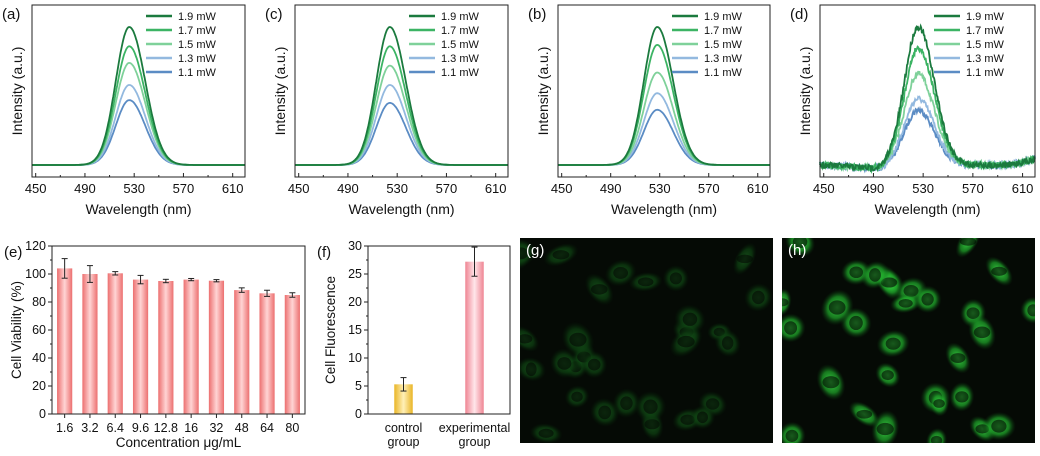  I want to click on panel-label: (b), so click(537, 14).